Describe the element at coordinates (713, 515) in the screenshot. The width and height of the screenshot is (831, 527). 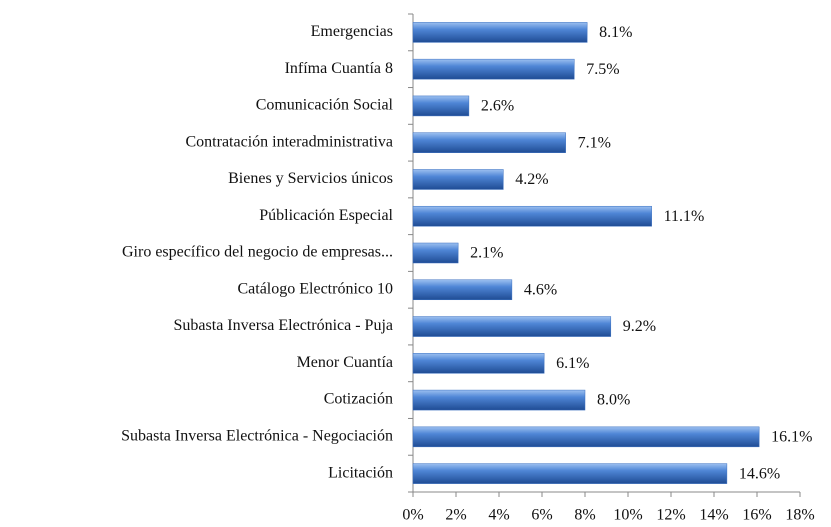
I see `x-tick-label: 14%` at that location.